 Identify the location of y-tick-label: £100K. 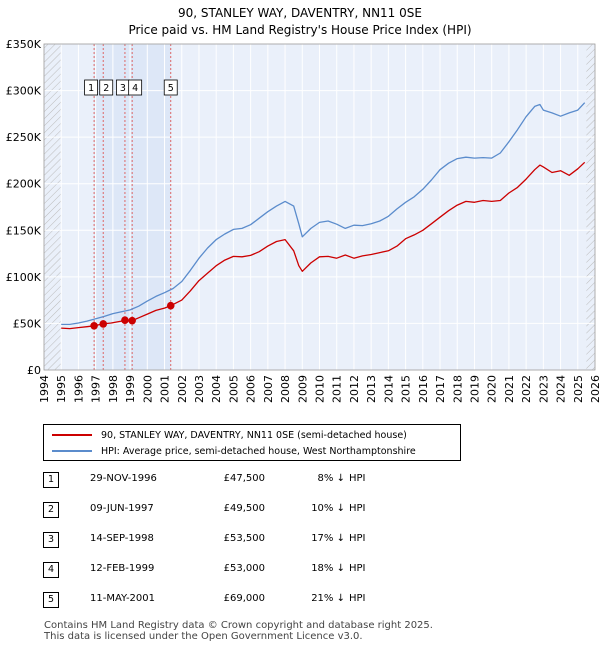
(24, 277).